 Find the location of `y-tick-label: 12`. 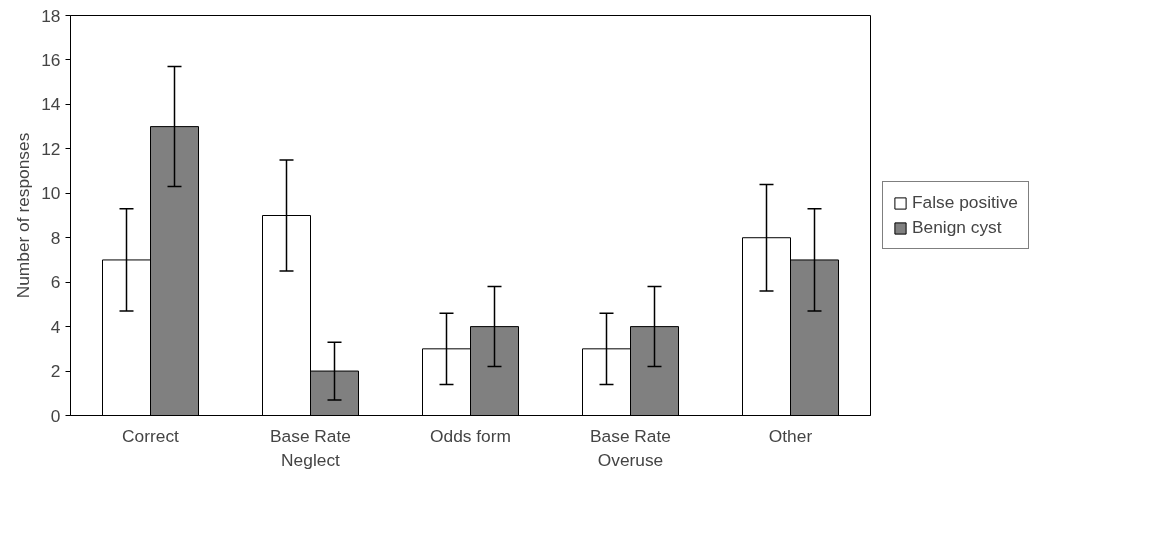

y-tick-label: 12 is located at coordinates (51, 148).